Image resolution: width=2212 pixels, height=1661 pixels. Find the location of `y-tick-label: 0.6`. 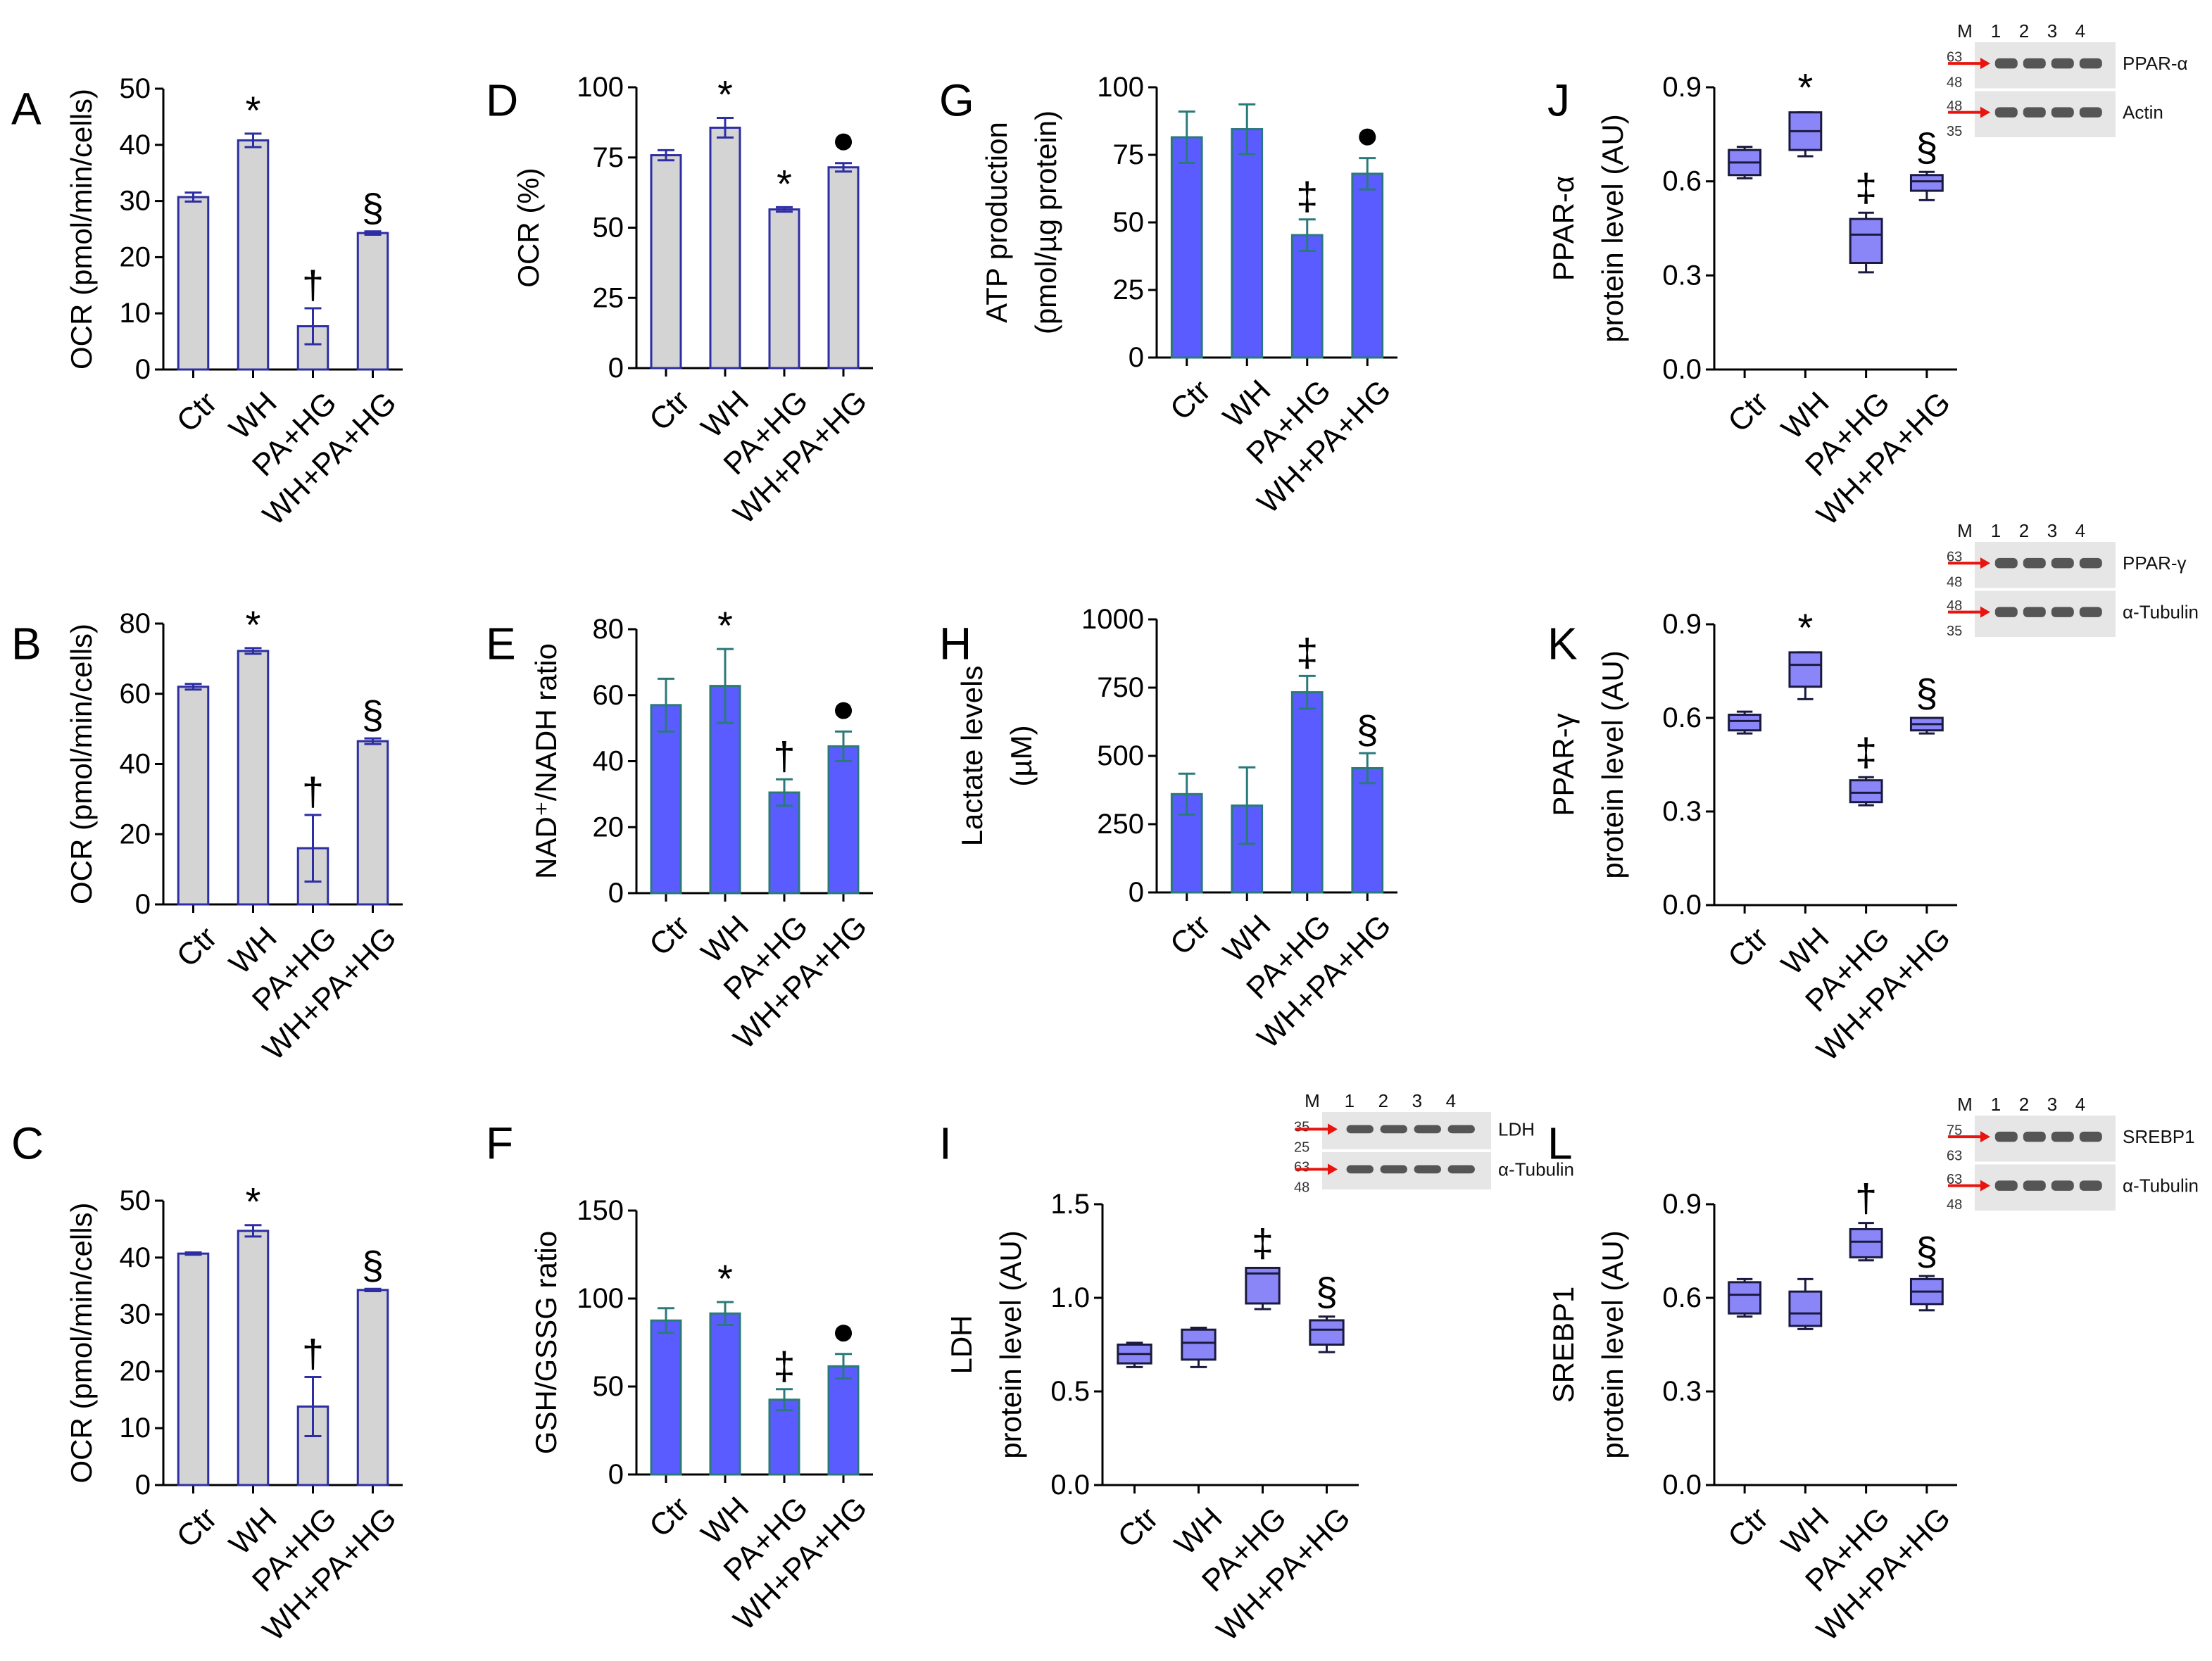

y-tick-label: 0.6 is located at coordinates (1682, 1297).